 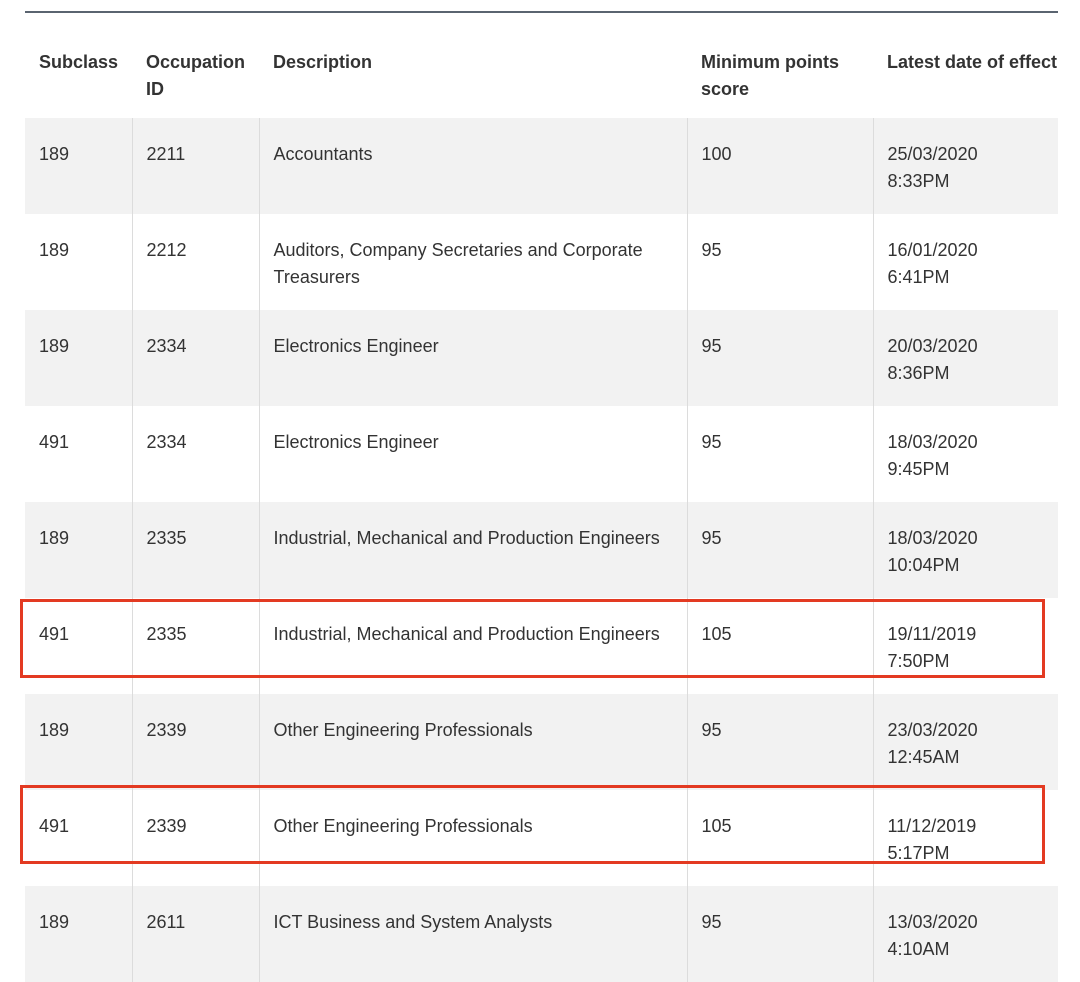 What do you see at coordinates (965, 838) in the screenshot?
I see `cell-latest-date: 11/12/2019 5:17PM` at bounding box center [965, 838].